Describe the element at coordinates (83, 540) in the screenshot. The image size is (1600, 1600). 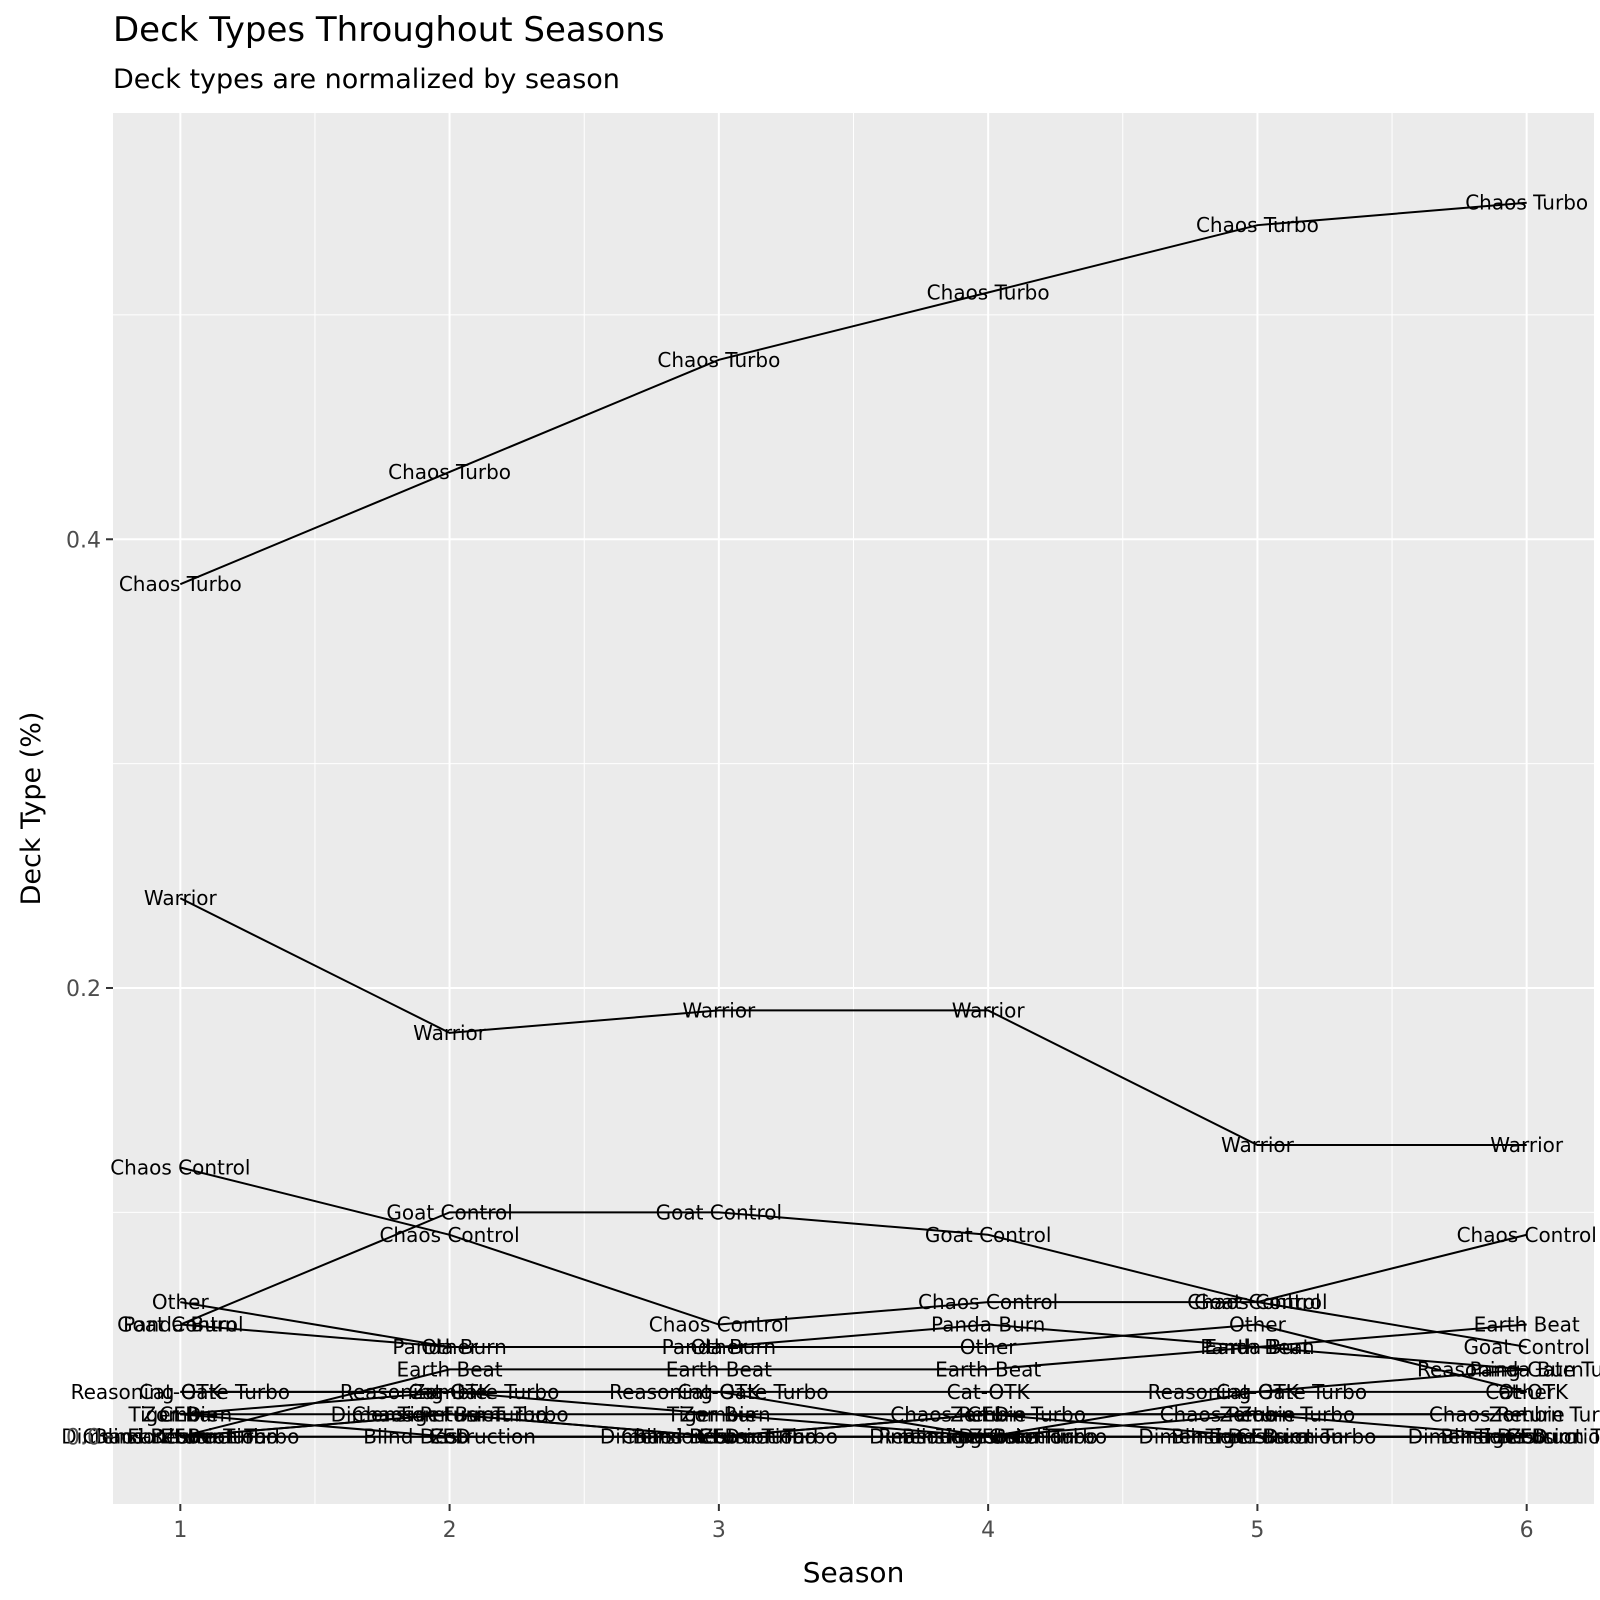
I see `y-tick-label: 0.4` at that location.